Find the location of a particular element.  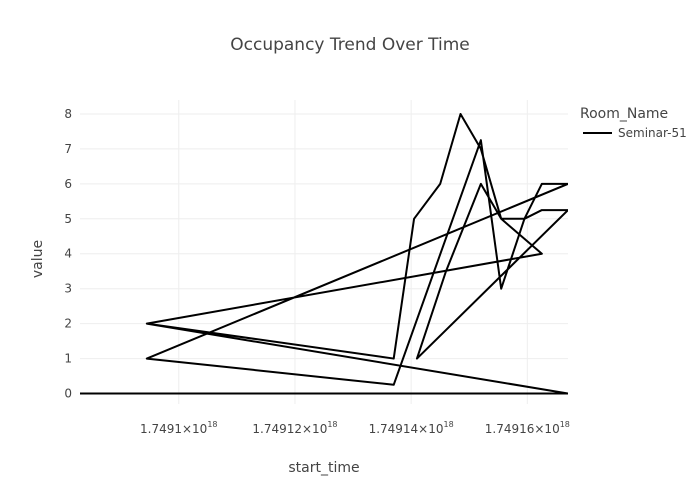

legend: Room_Name Seminar-51 is located at coordinates (633, 123).